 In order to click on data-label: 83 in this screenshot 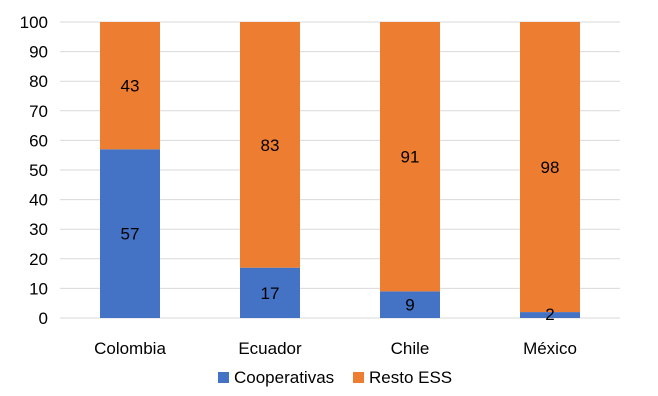, I will do `click(270, 145)`.